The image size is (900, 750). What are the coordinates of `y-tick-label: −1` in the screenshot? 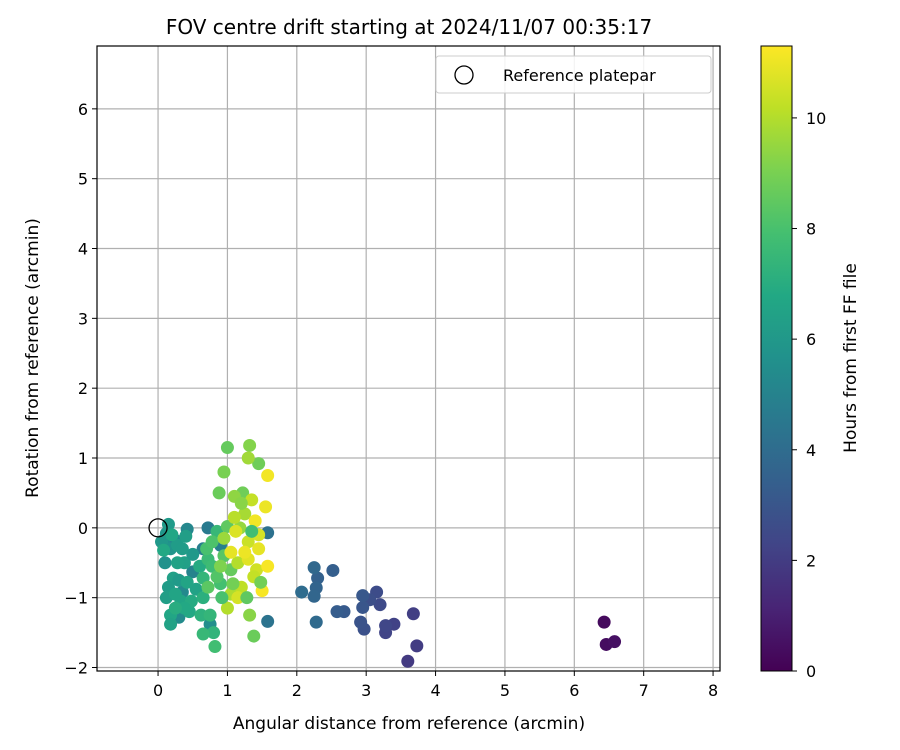 It's located at (76, 598).